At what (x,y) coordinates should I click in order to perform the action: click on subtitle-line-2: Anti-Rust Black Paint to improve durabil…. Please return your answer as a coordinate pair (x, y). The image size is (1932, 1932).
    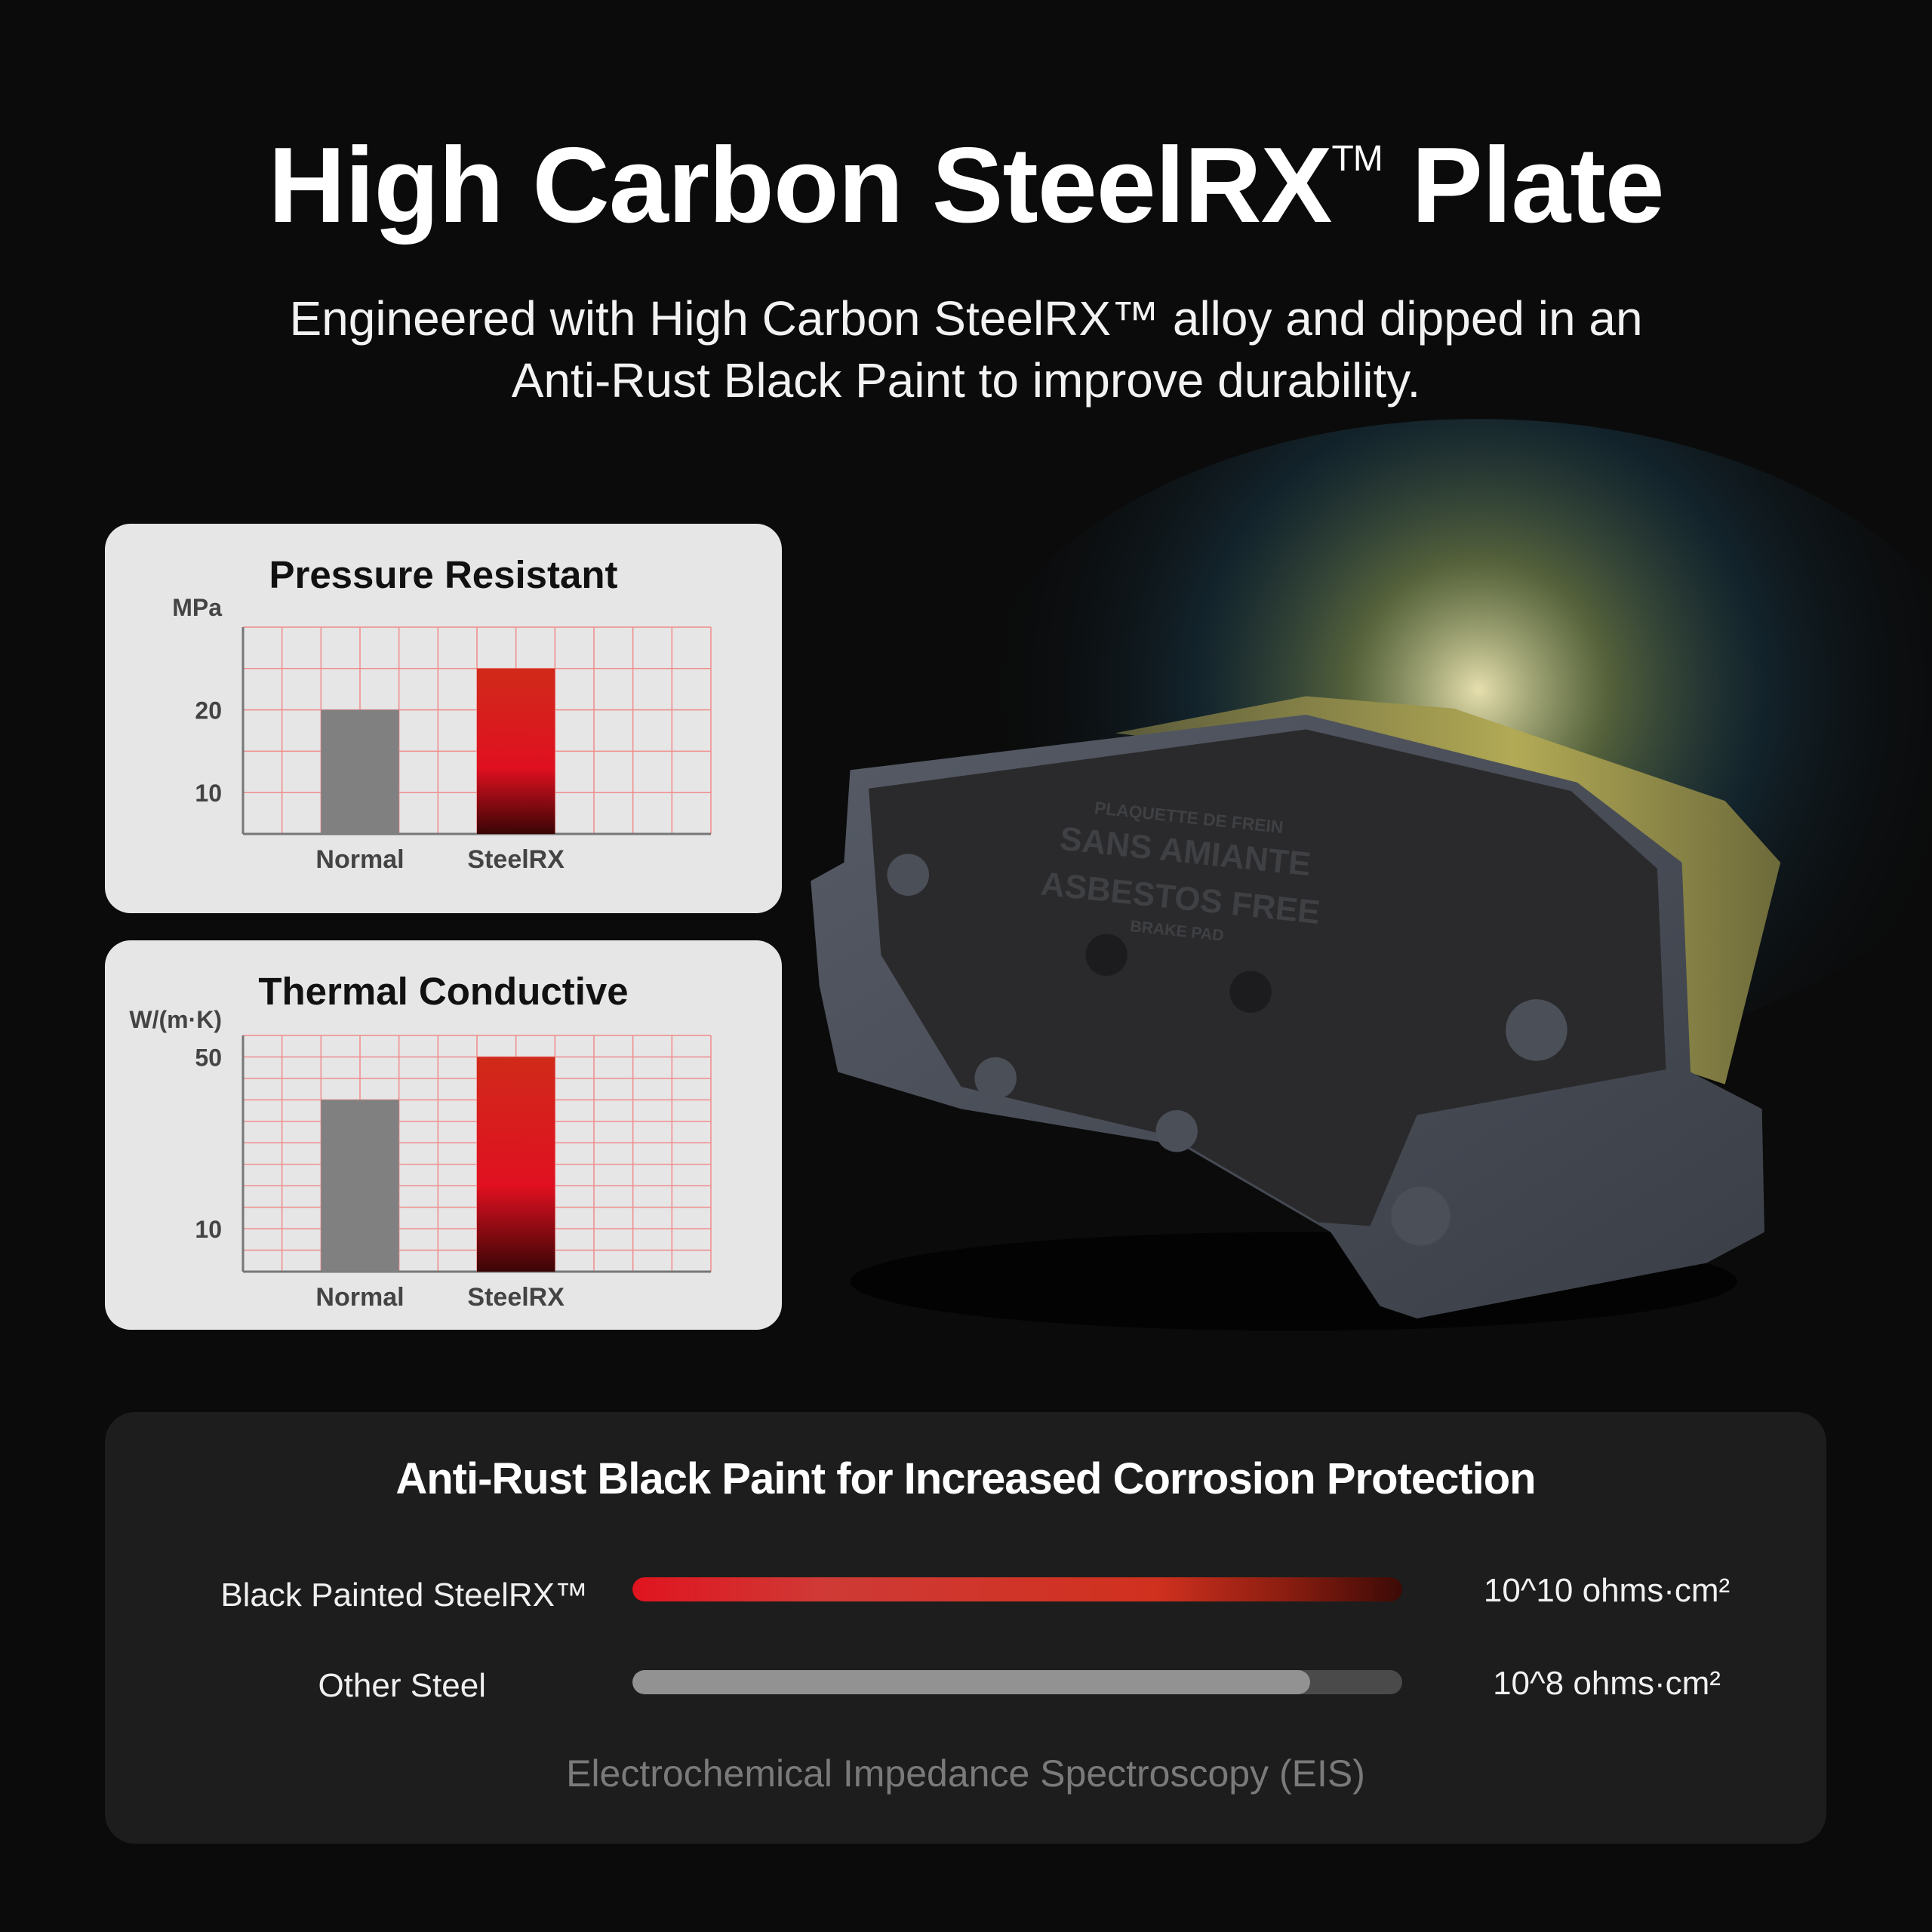
    Looking at the image, I should click on (966, 380).